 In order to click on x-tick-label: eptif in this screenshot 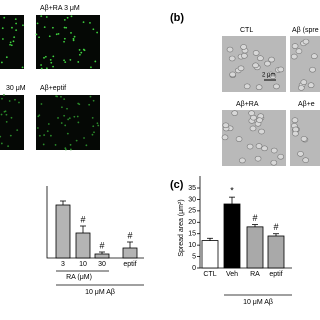, I will do `click(275, 274)`.